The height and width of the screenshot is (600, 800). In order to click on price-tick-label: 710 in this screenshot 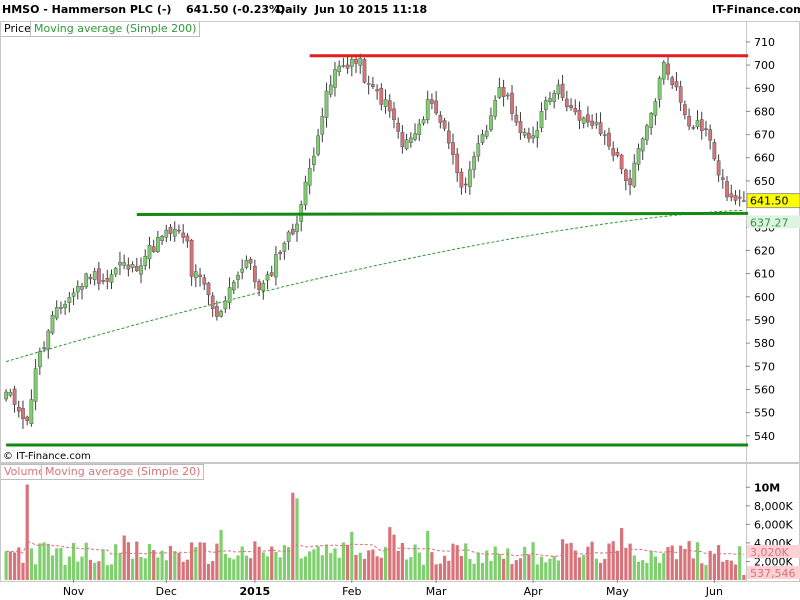, I will do `click(764, 42)`.